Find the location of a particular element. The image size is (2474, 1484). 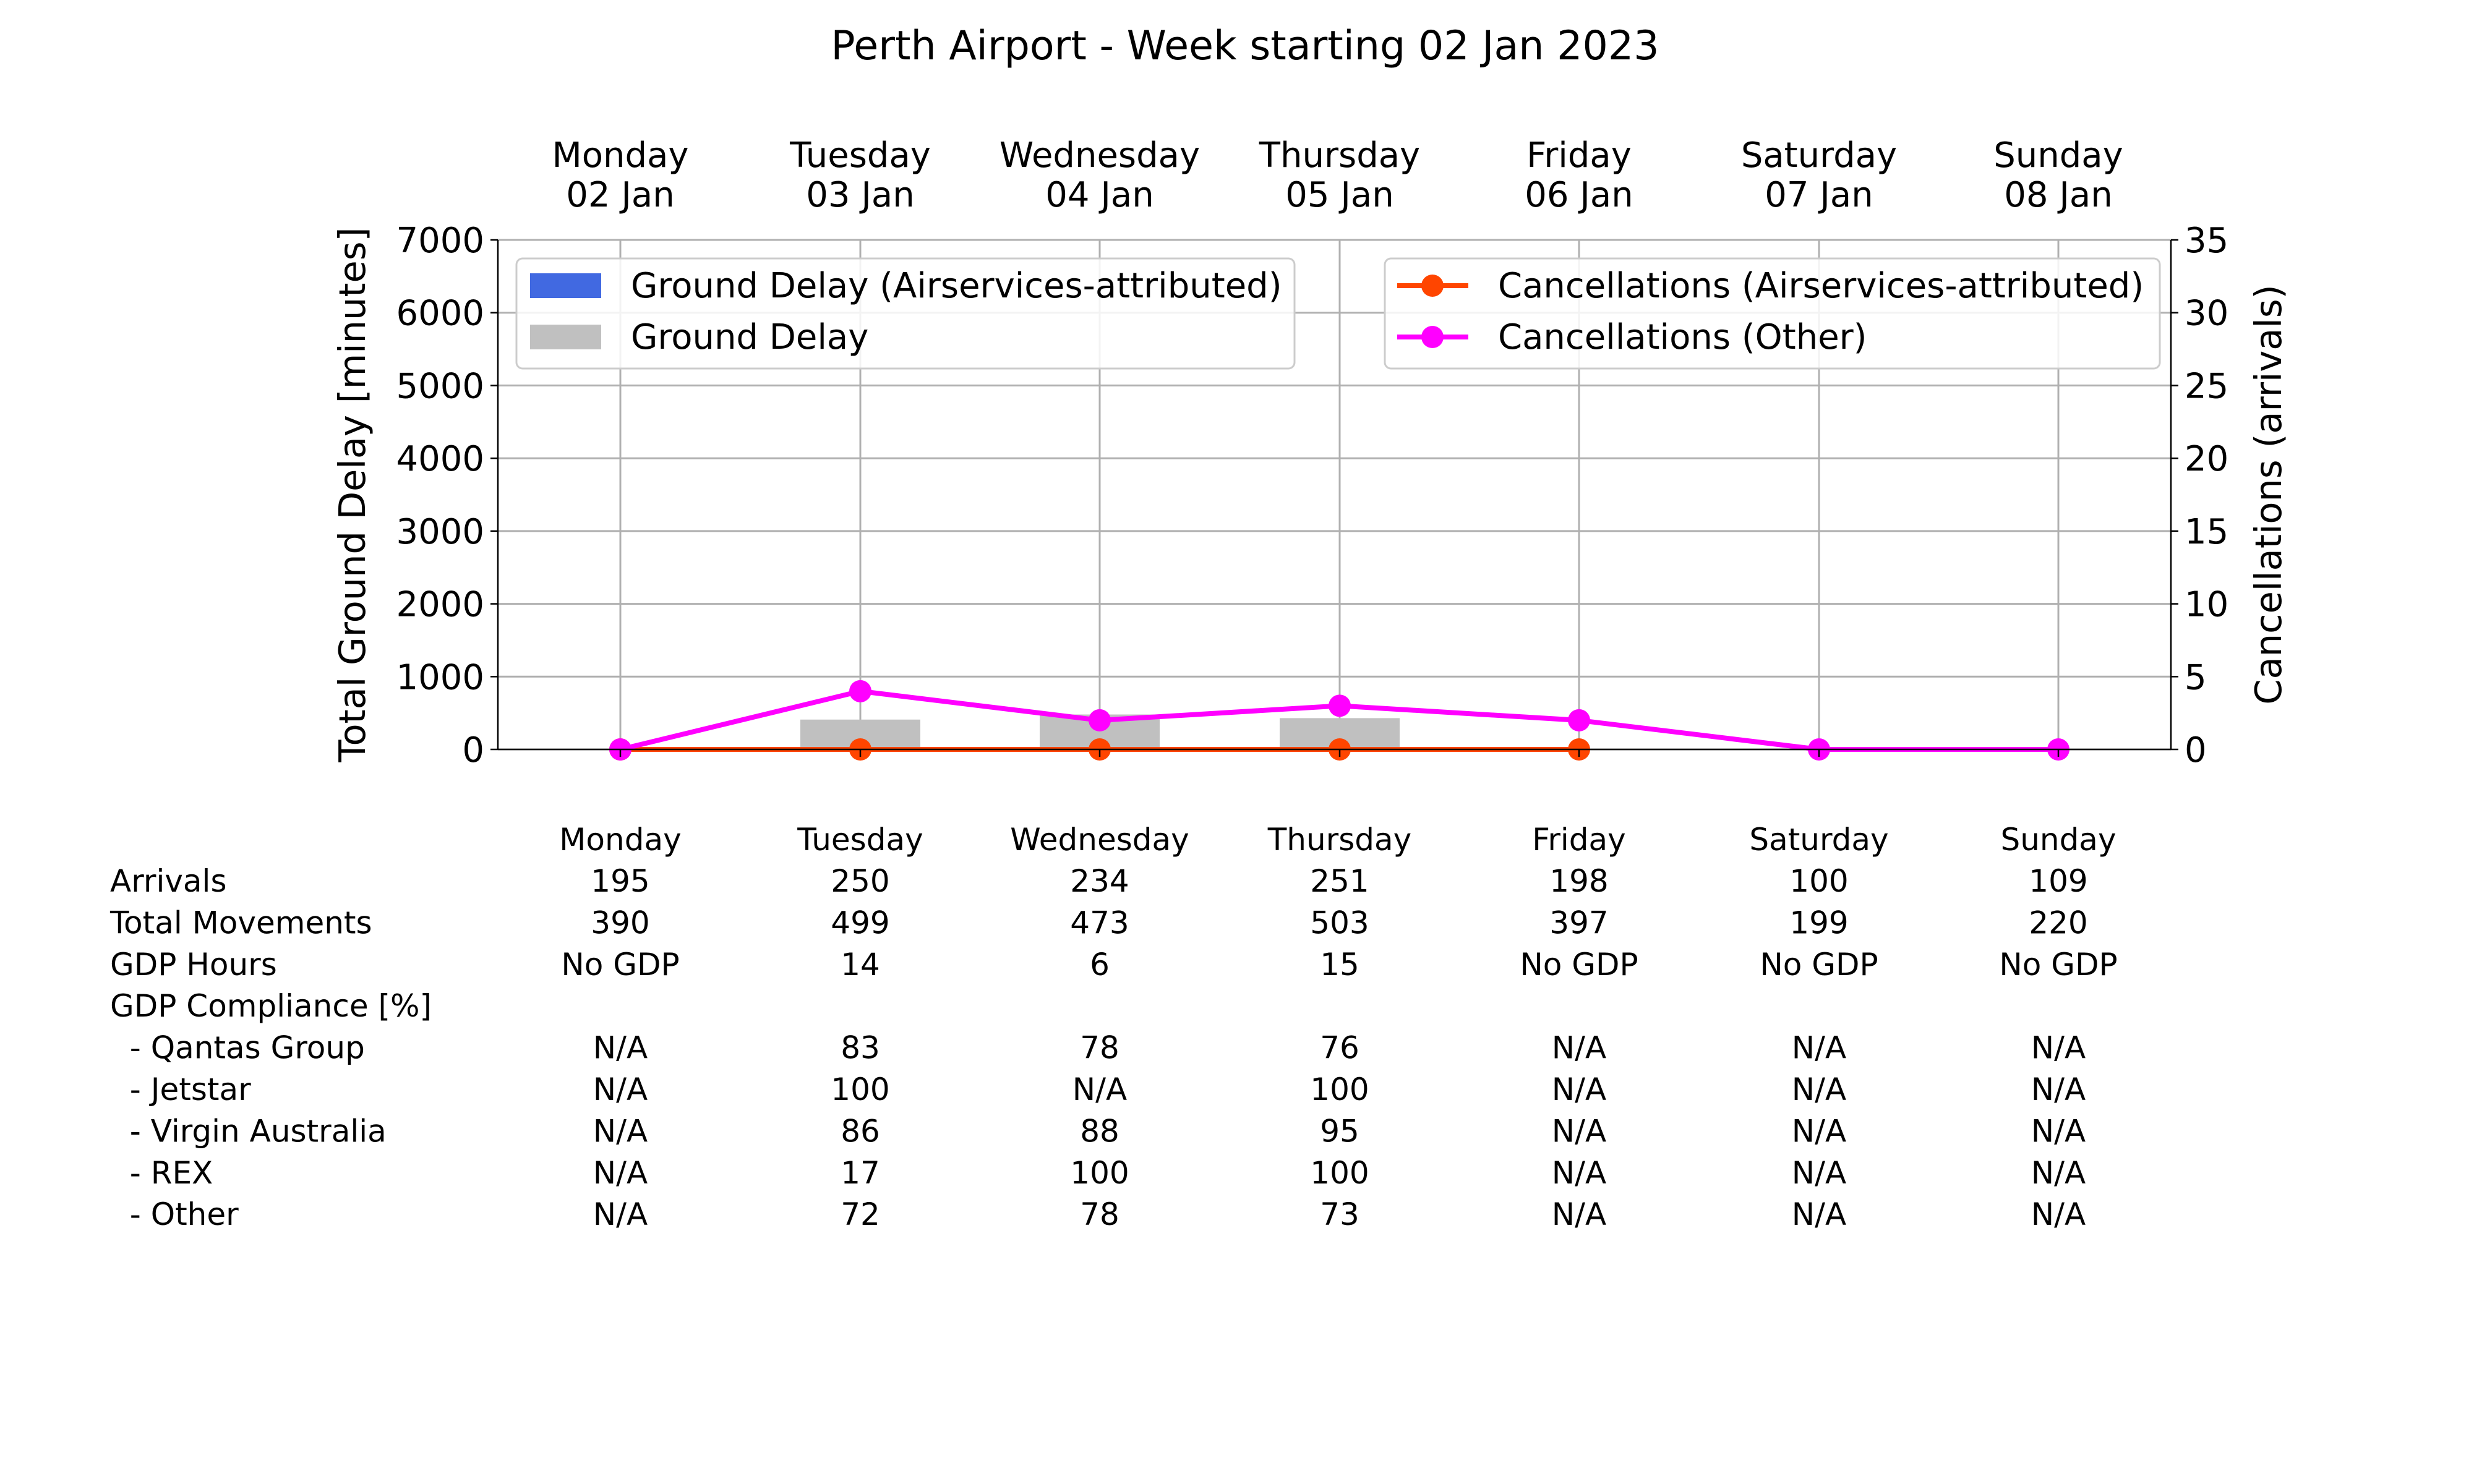

table-cell: 78 is located at coordinates (1099, 1214).